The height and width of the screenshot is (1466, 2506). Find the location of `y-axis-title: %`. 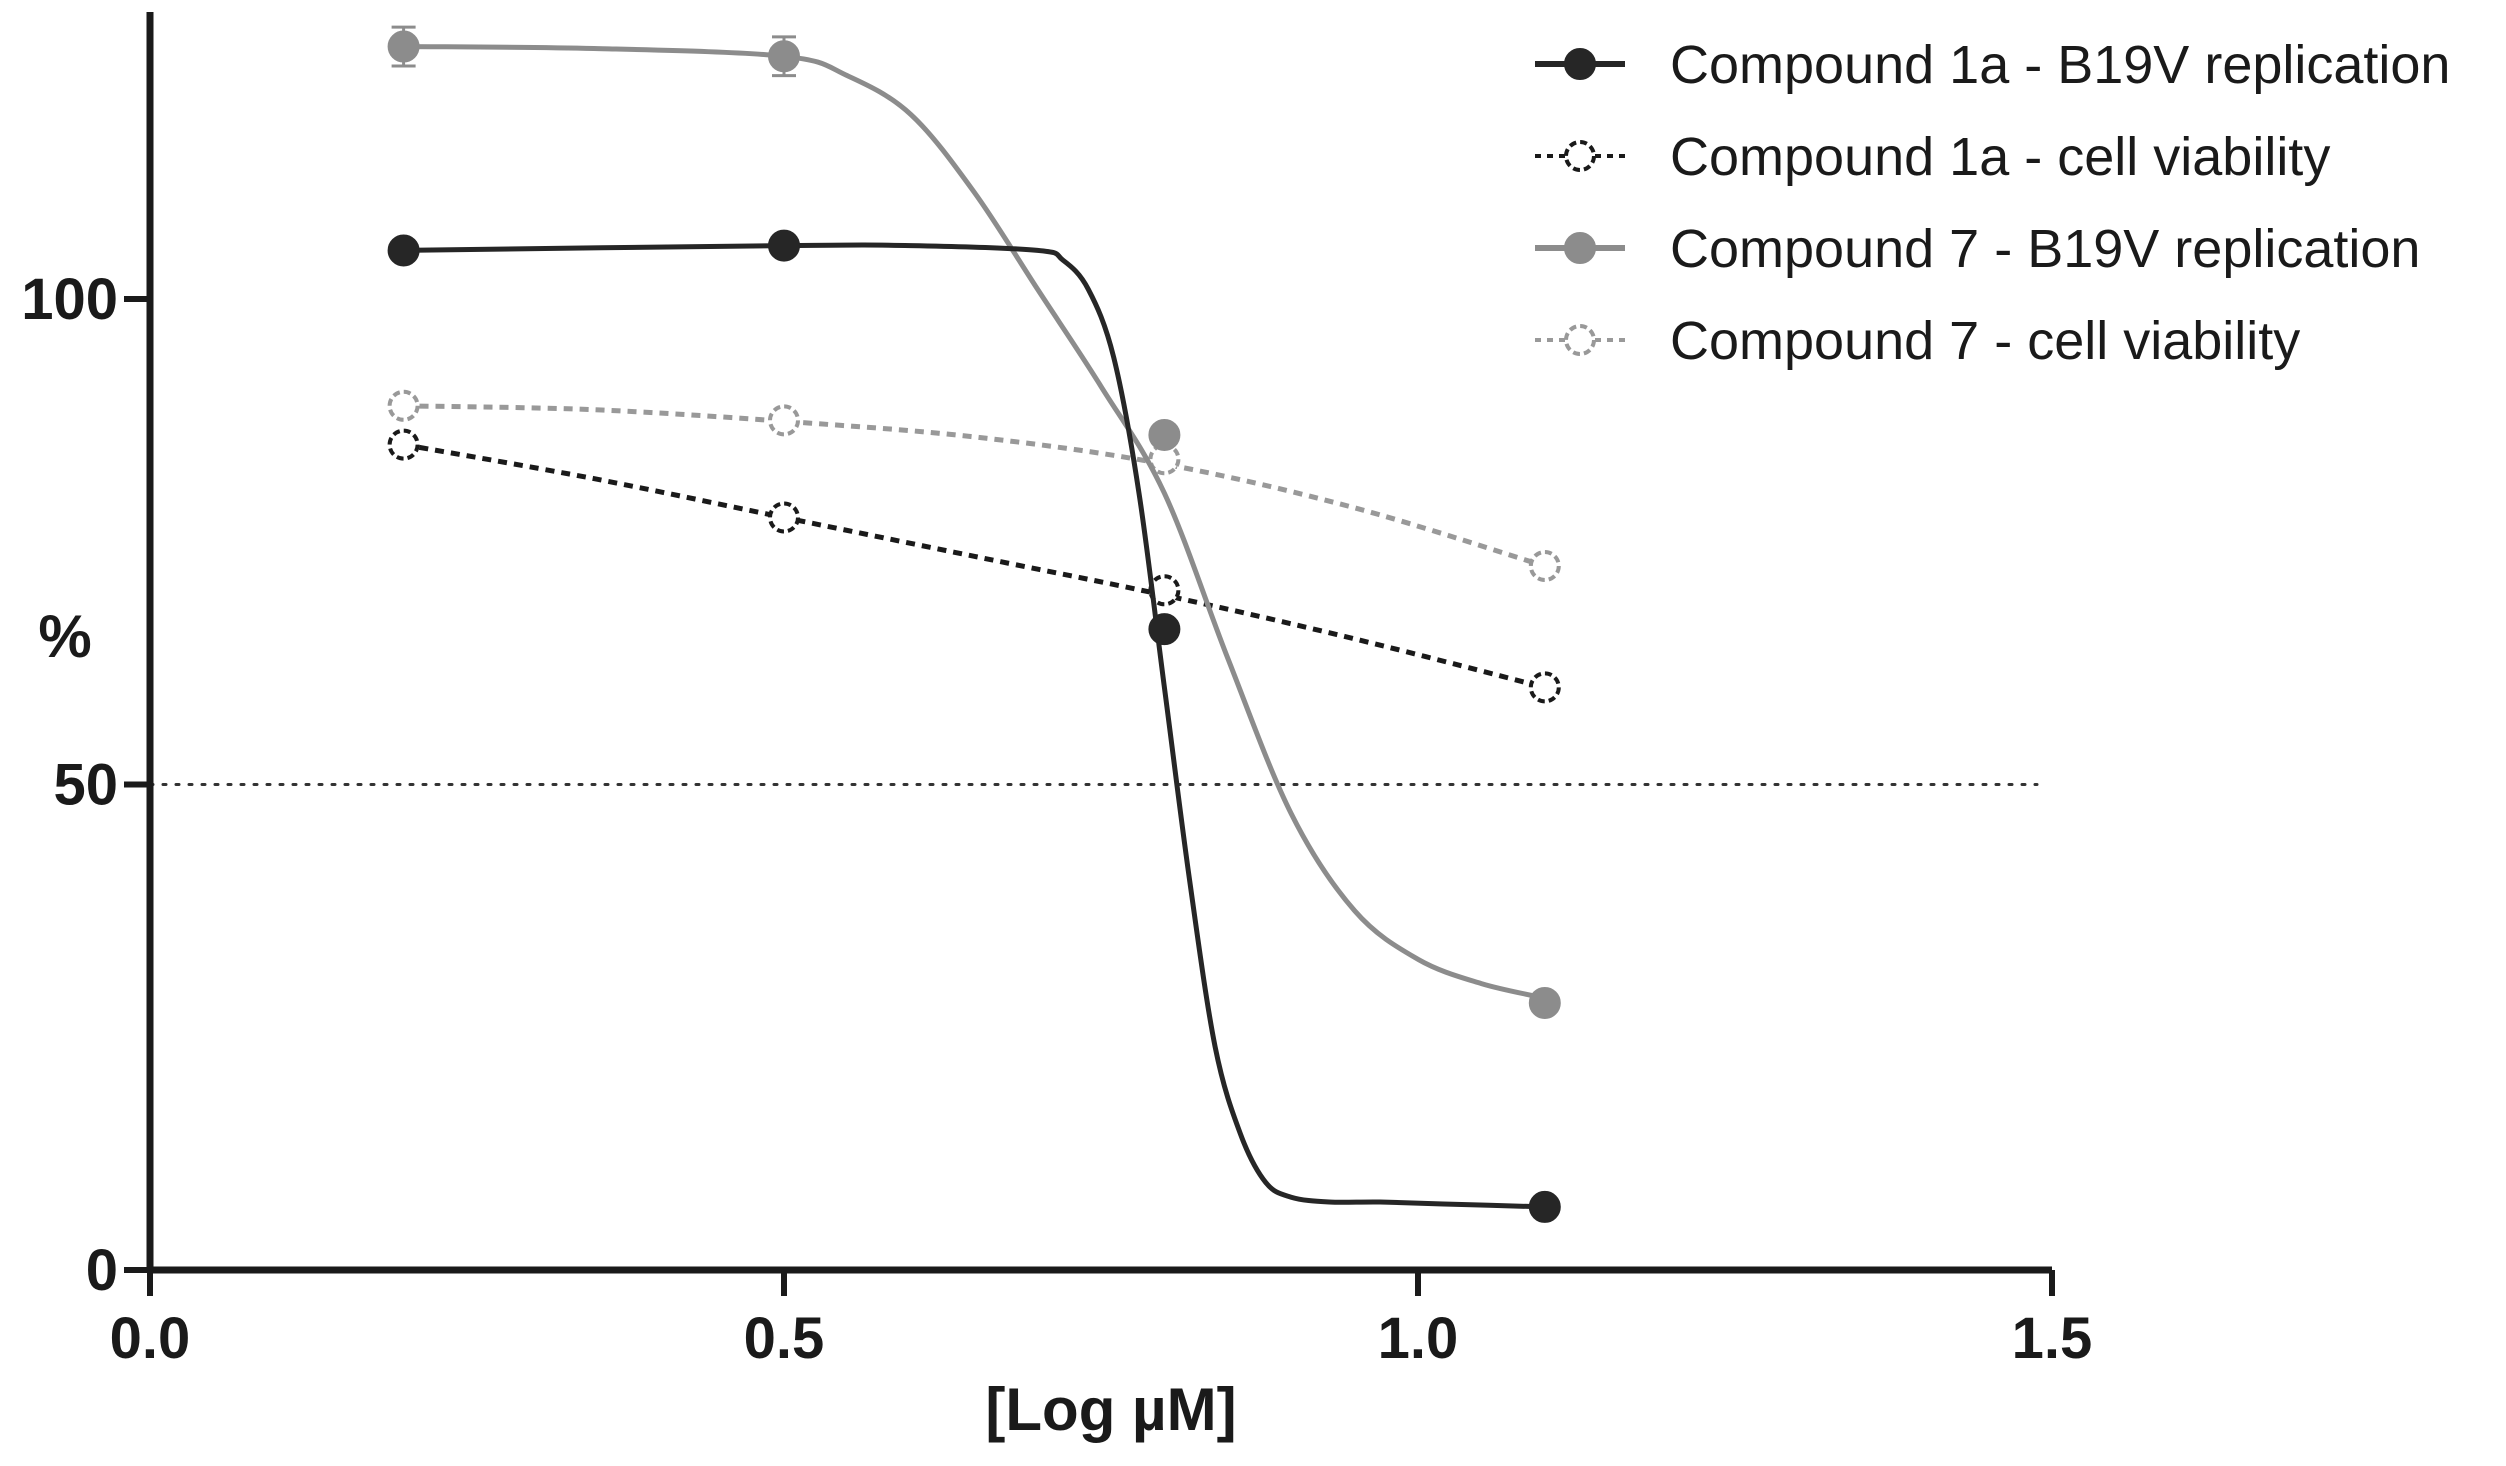

y-axis-title: % is located at coordinates (64, 636).